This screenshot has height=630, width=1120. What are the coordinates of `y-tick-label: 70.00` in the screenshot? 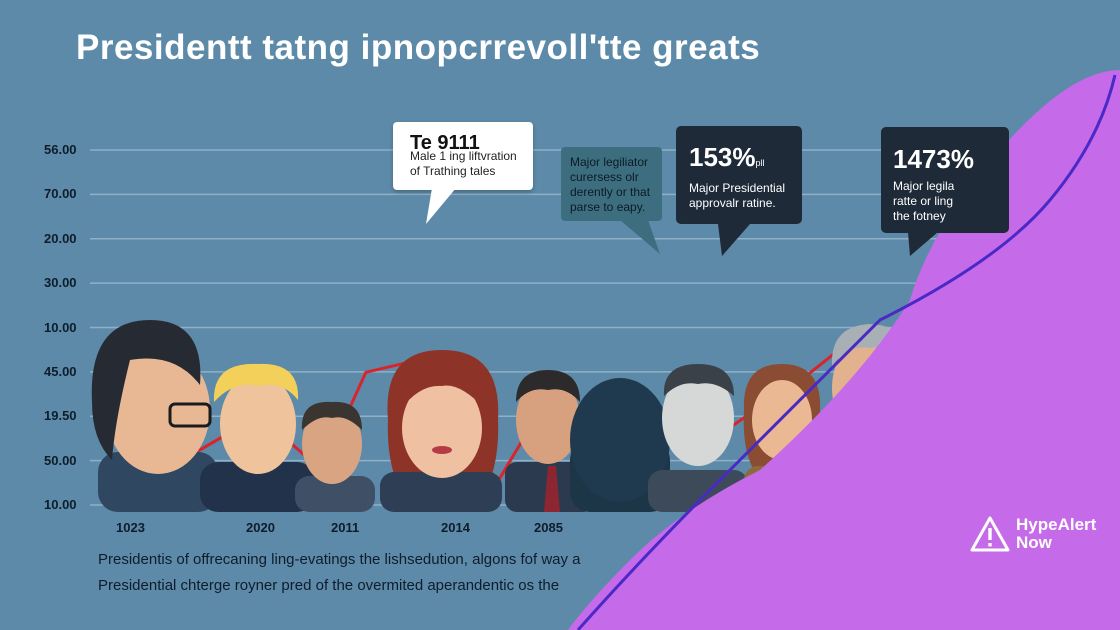 It's located at (60, 194).